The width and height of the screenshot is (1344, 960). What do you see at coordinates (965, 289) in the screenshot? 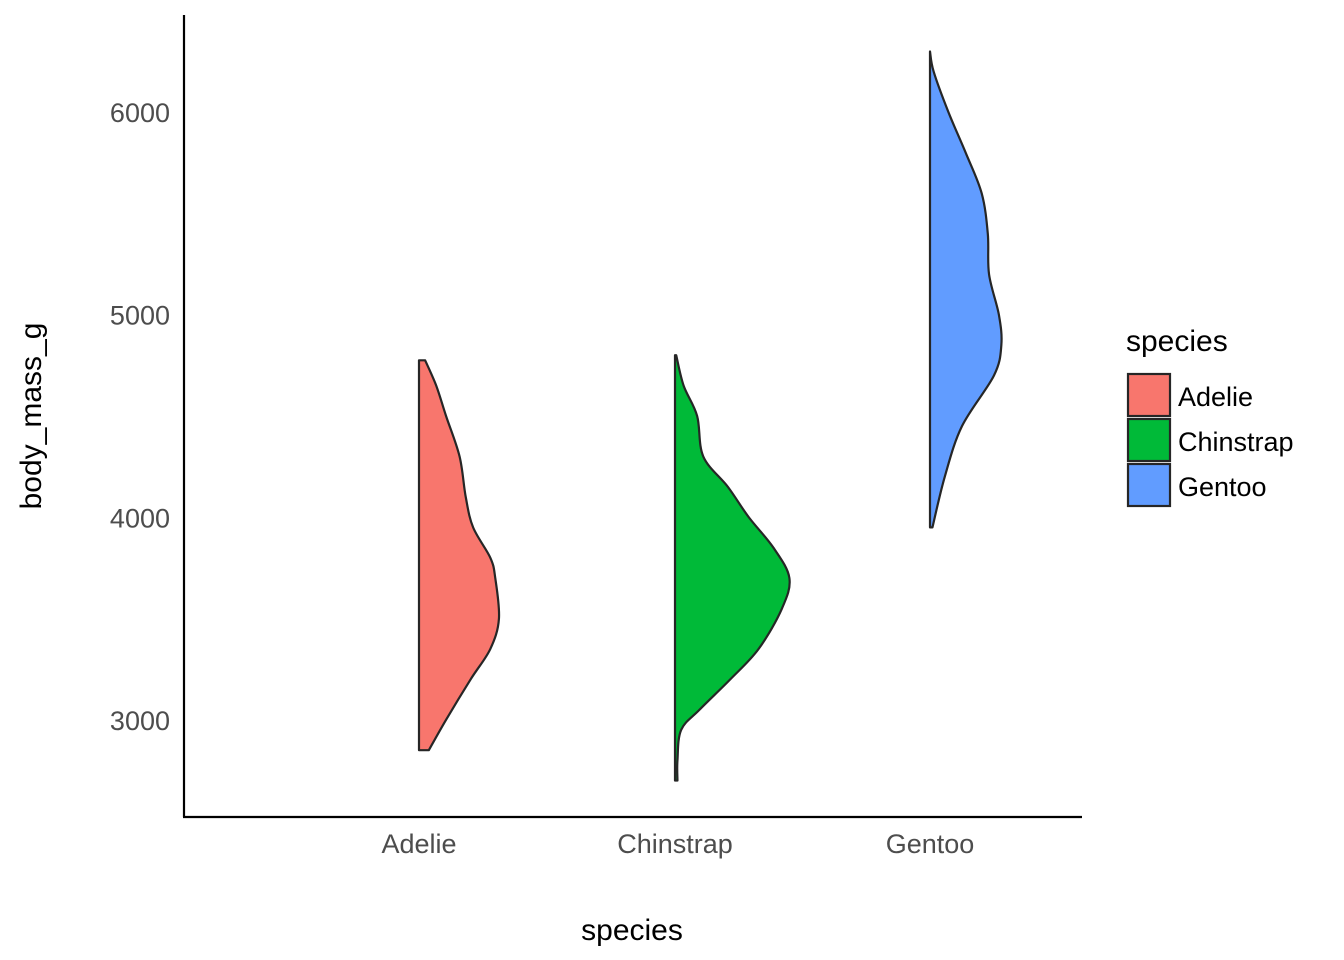
I see `violin-gentoo` at bounding box center [965, 289].